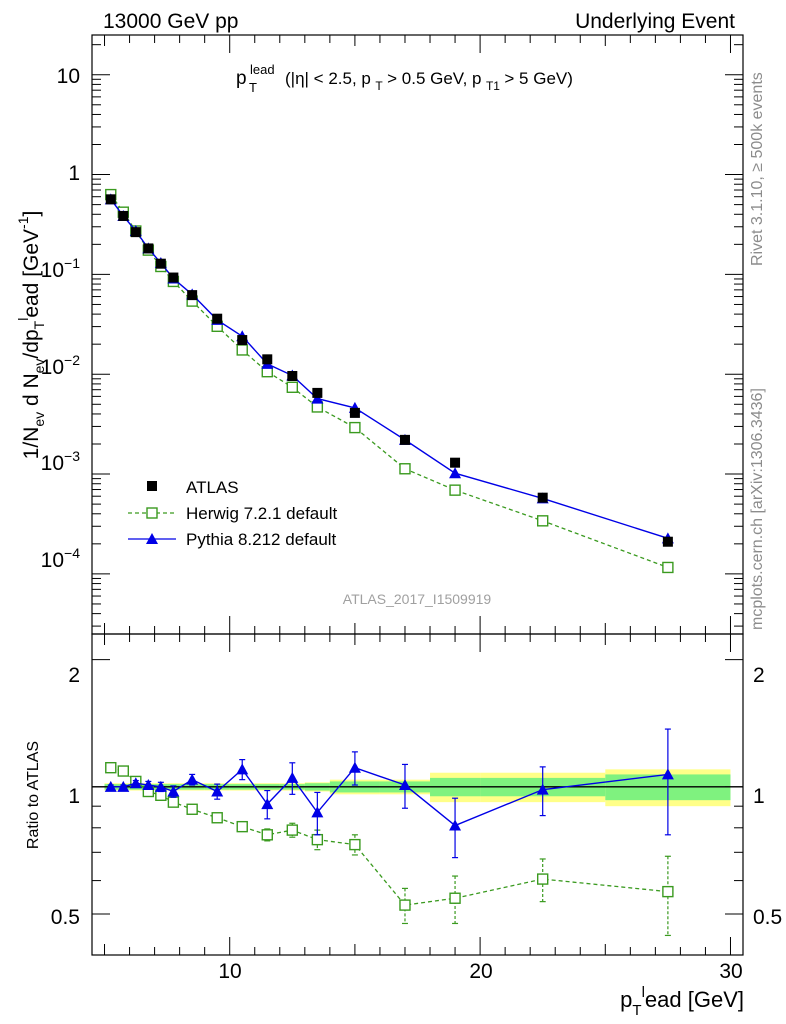  Describe the element at coordinates (759, 675) in the screenshot. I see `rtick-2-right: 2` at that location.